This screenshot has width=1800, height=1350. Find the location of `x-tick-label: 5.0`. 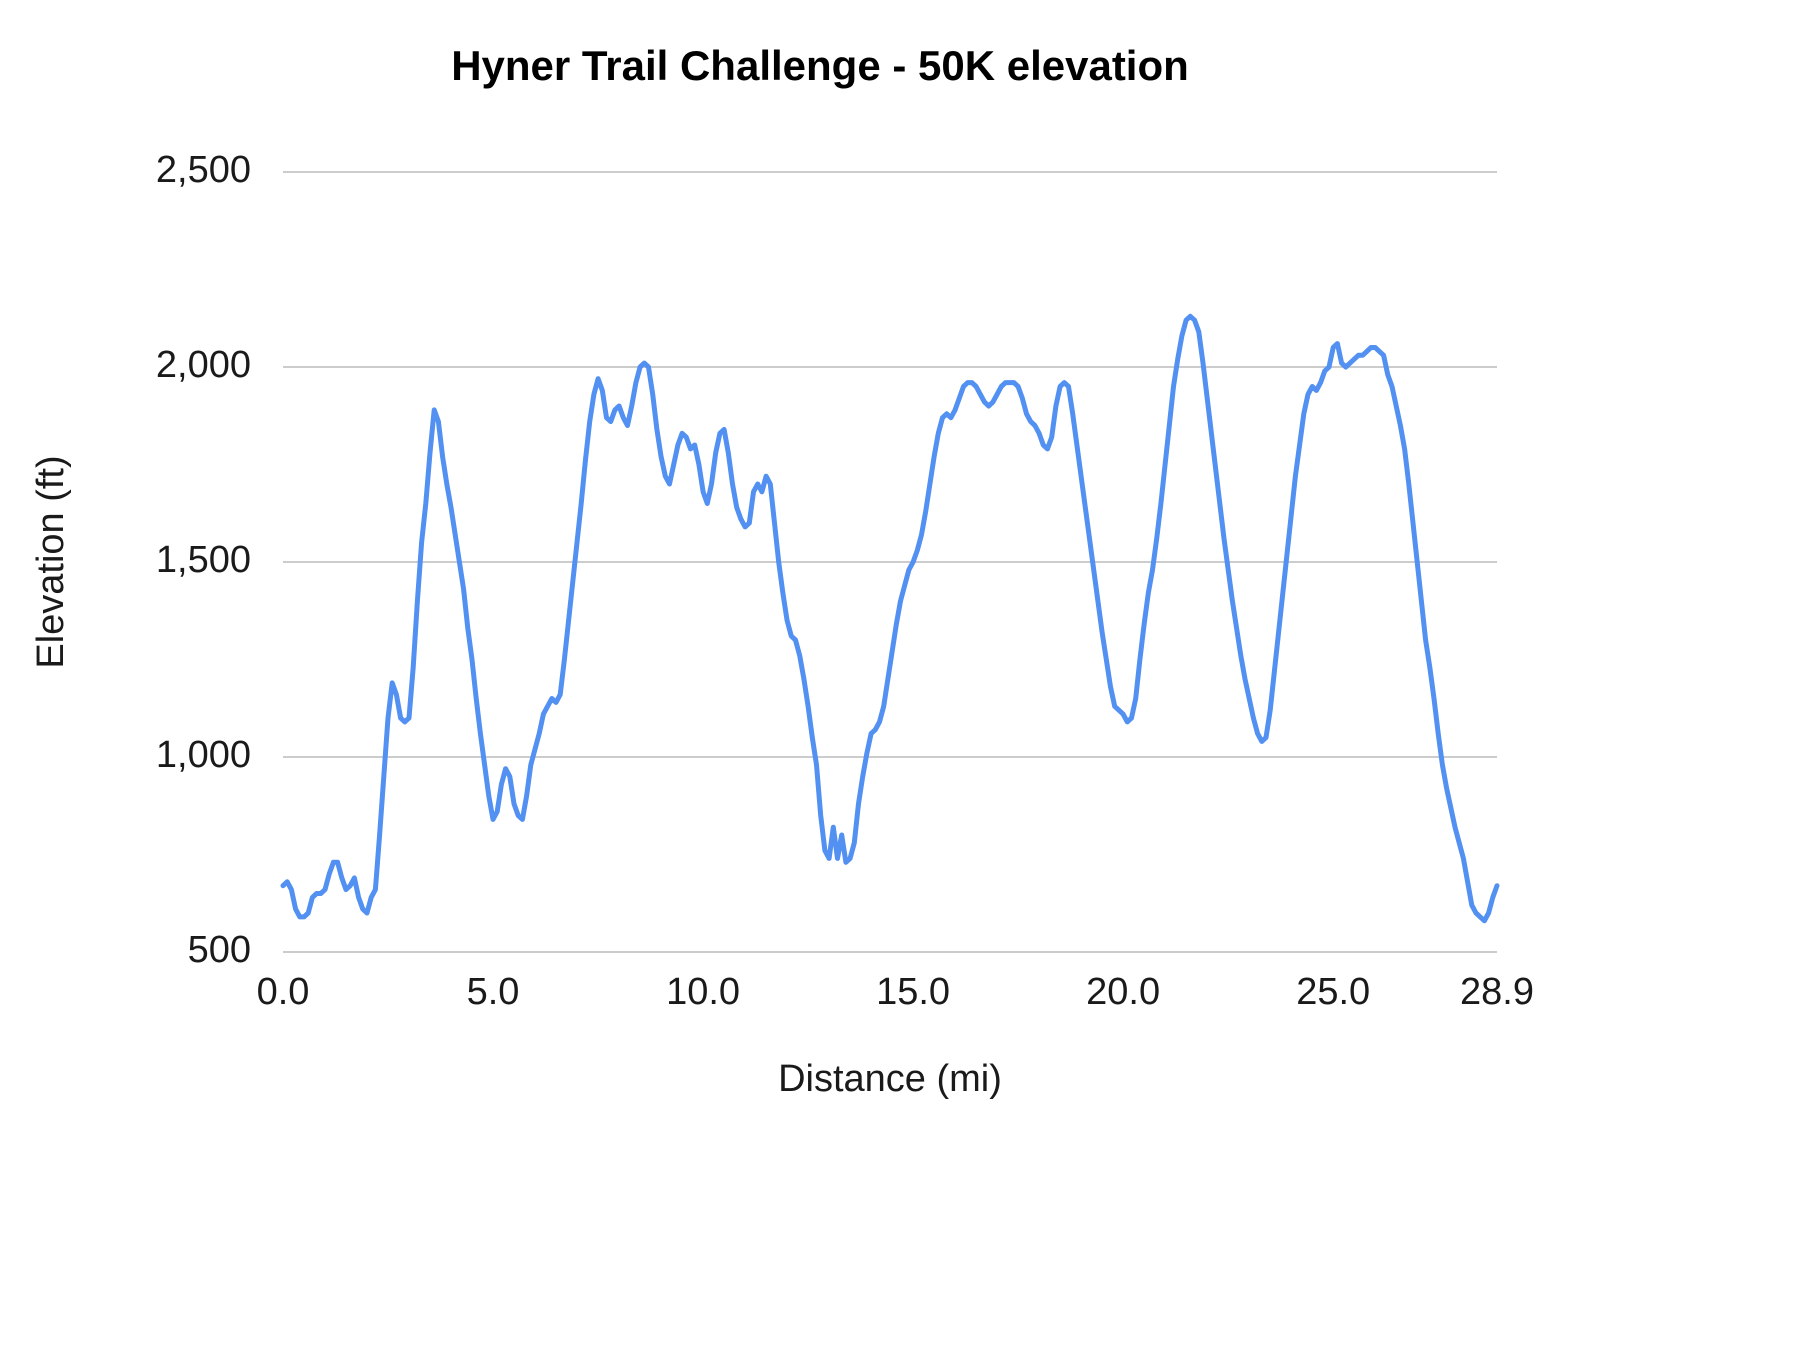

x-tick-label: 5.0 is located at coordinates (493, 992).